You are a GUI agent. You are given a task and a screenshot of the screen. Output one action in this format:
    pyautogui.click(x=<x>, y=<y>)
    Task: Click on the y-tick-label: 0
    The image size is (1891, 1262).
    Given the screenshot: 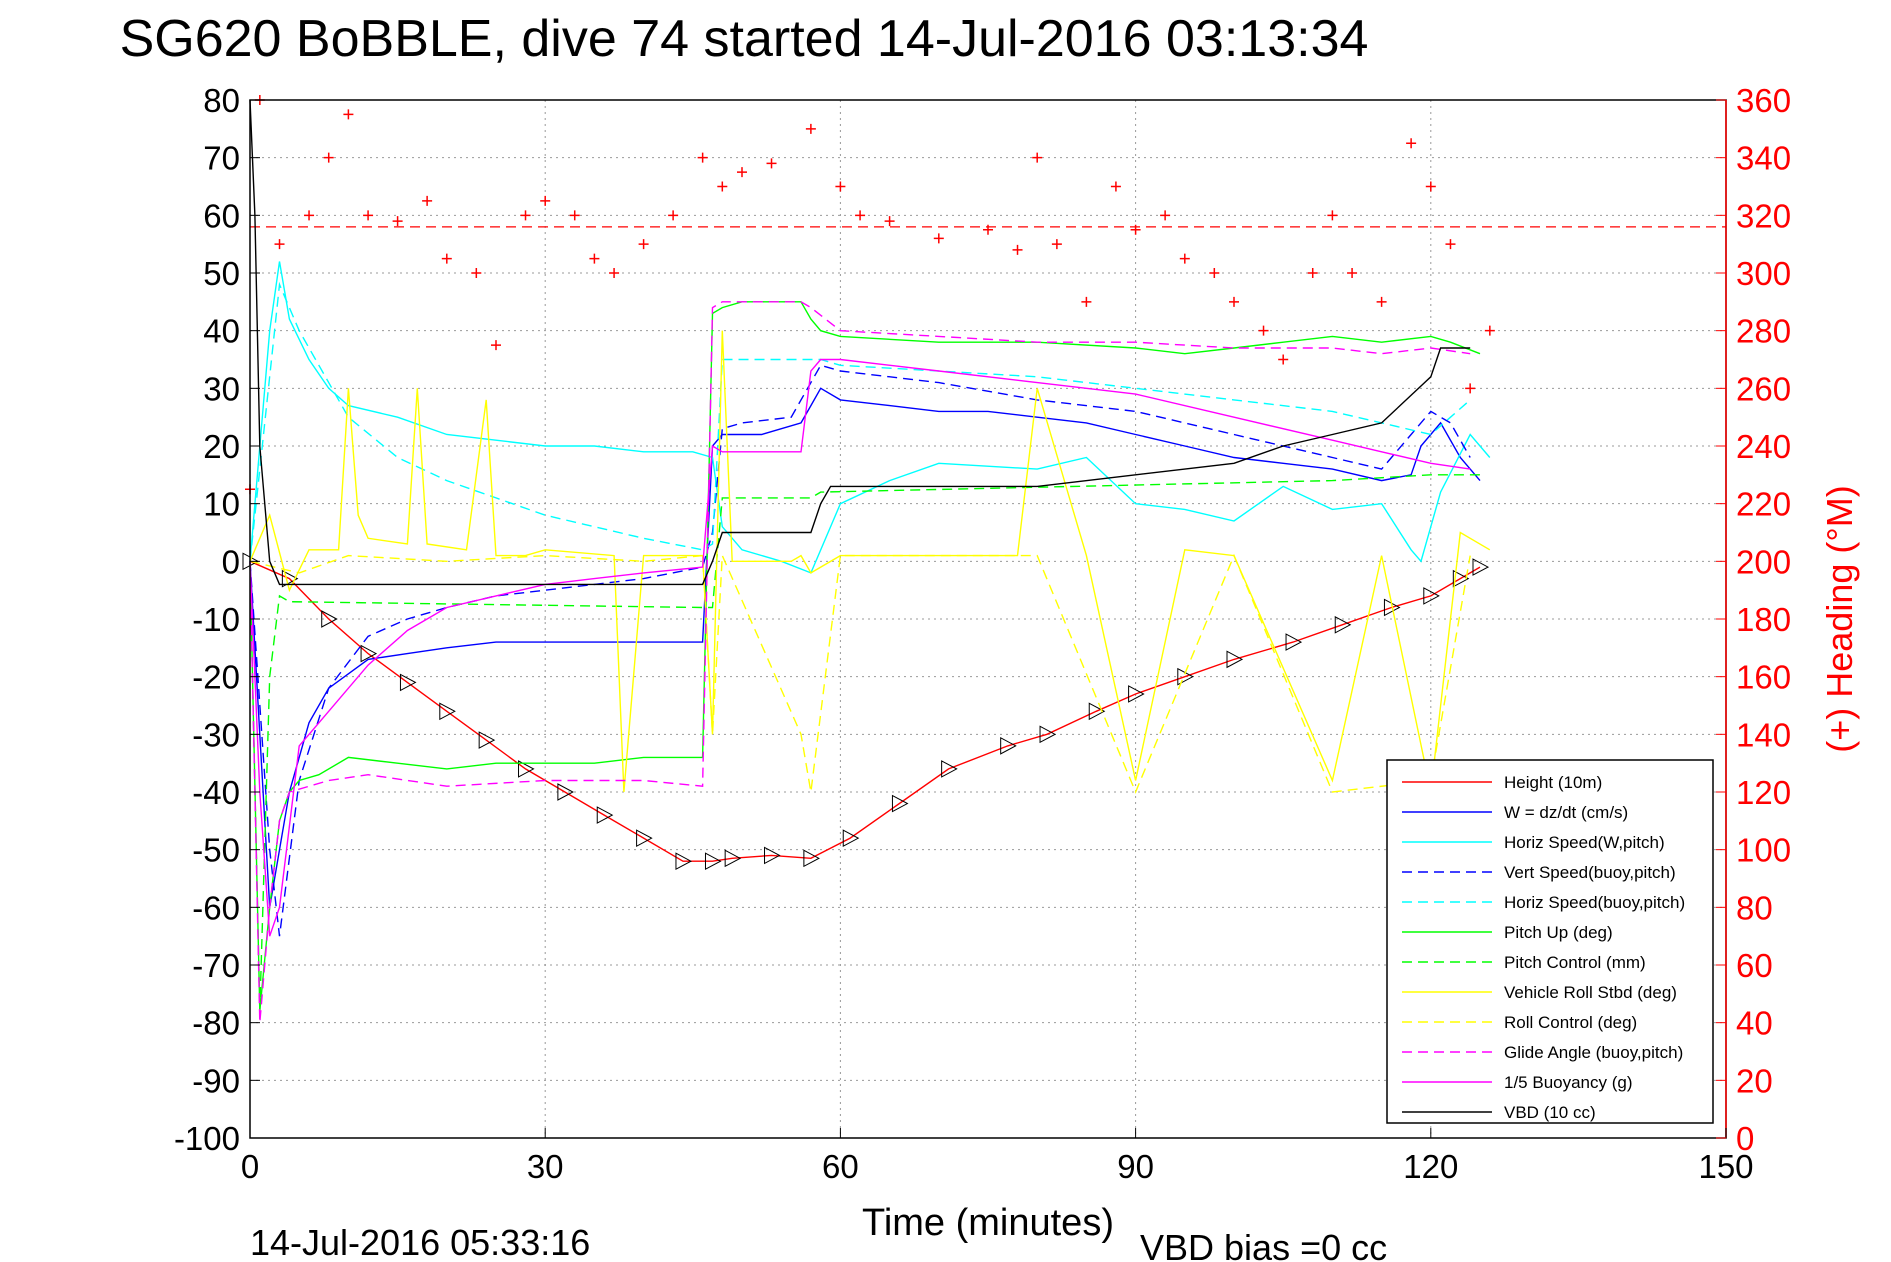 What is the action you would take?
    pyautogui.click(x=231, y=561)
    